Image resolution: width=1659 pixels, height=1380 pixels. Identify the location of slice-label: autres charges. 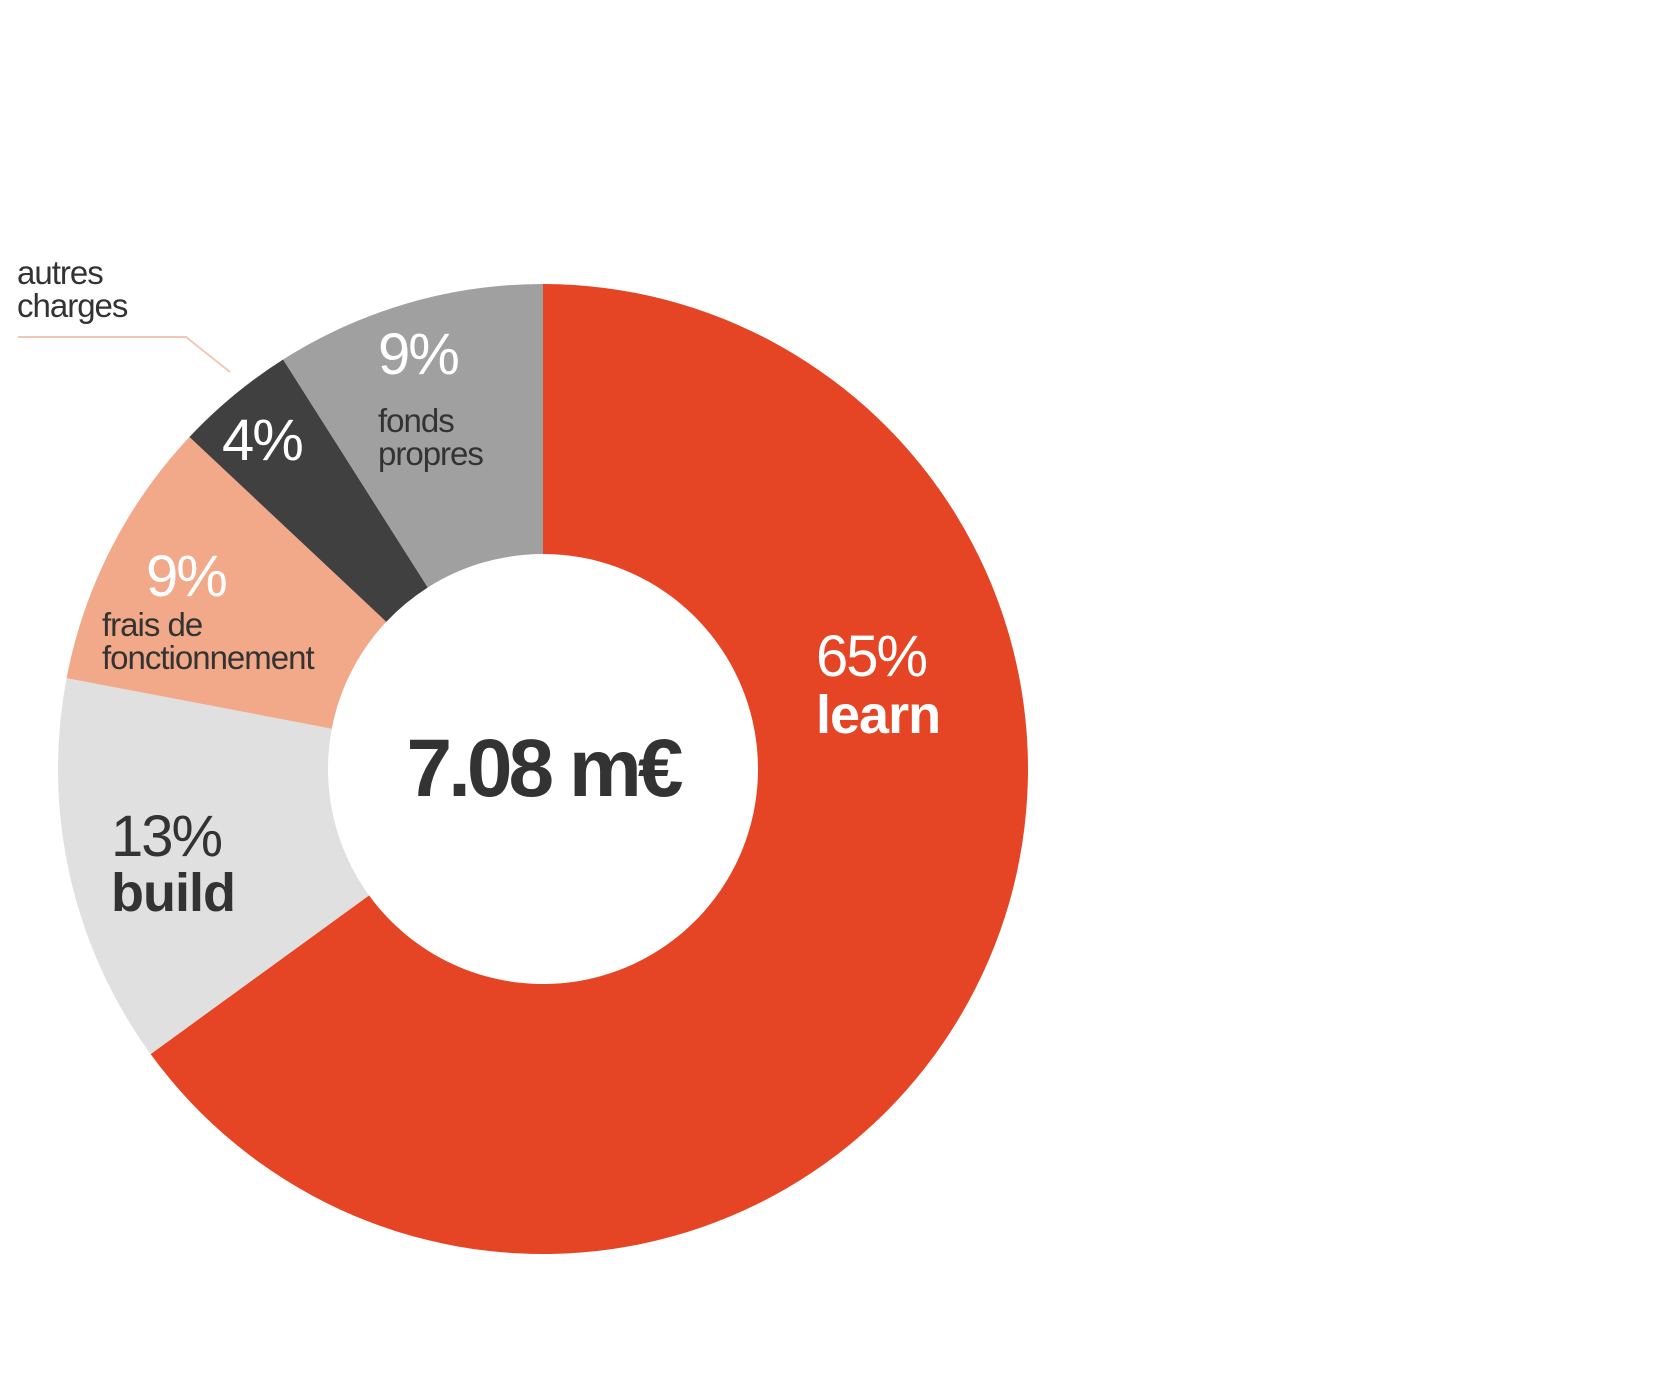
(72, 289).